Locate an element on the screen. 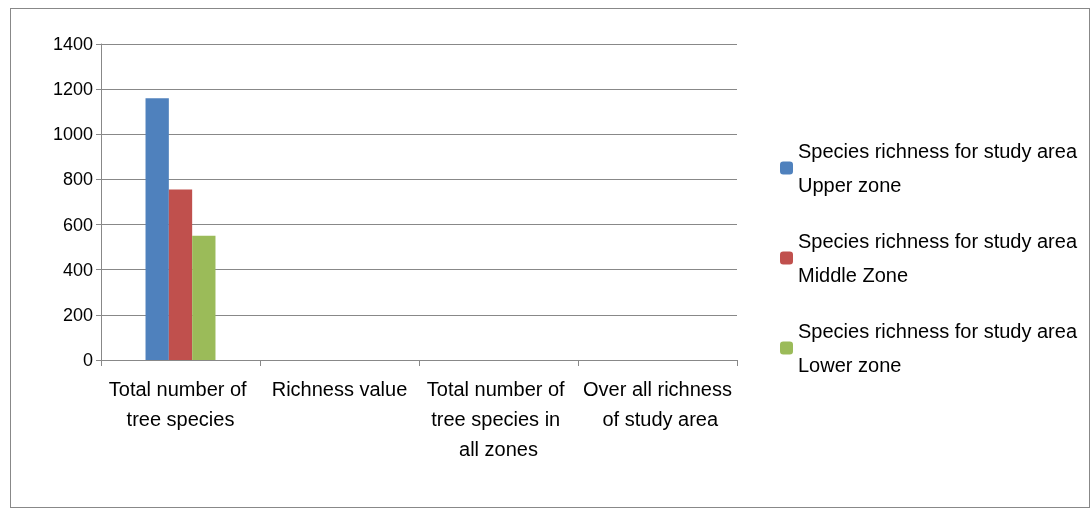 The width and height of the screenshot is (1092, 510). y-tick-label: 600 is located at coordinates (77, 224).